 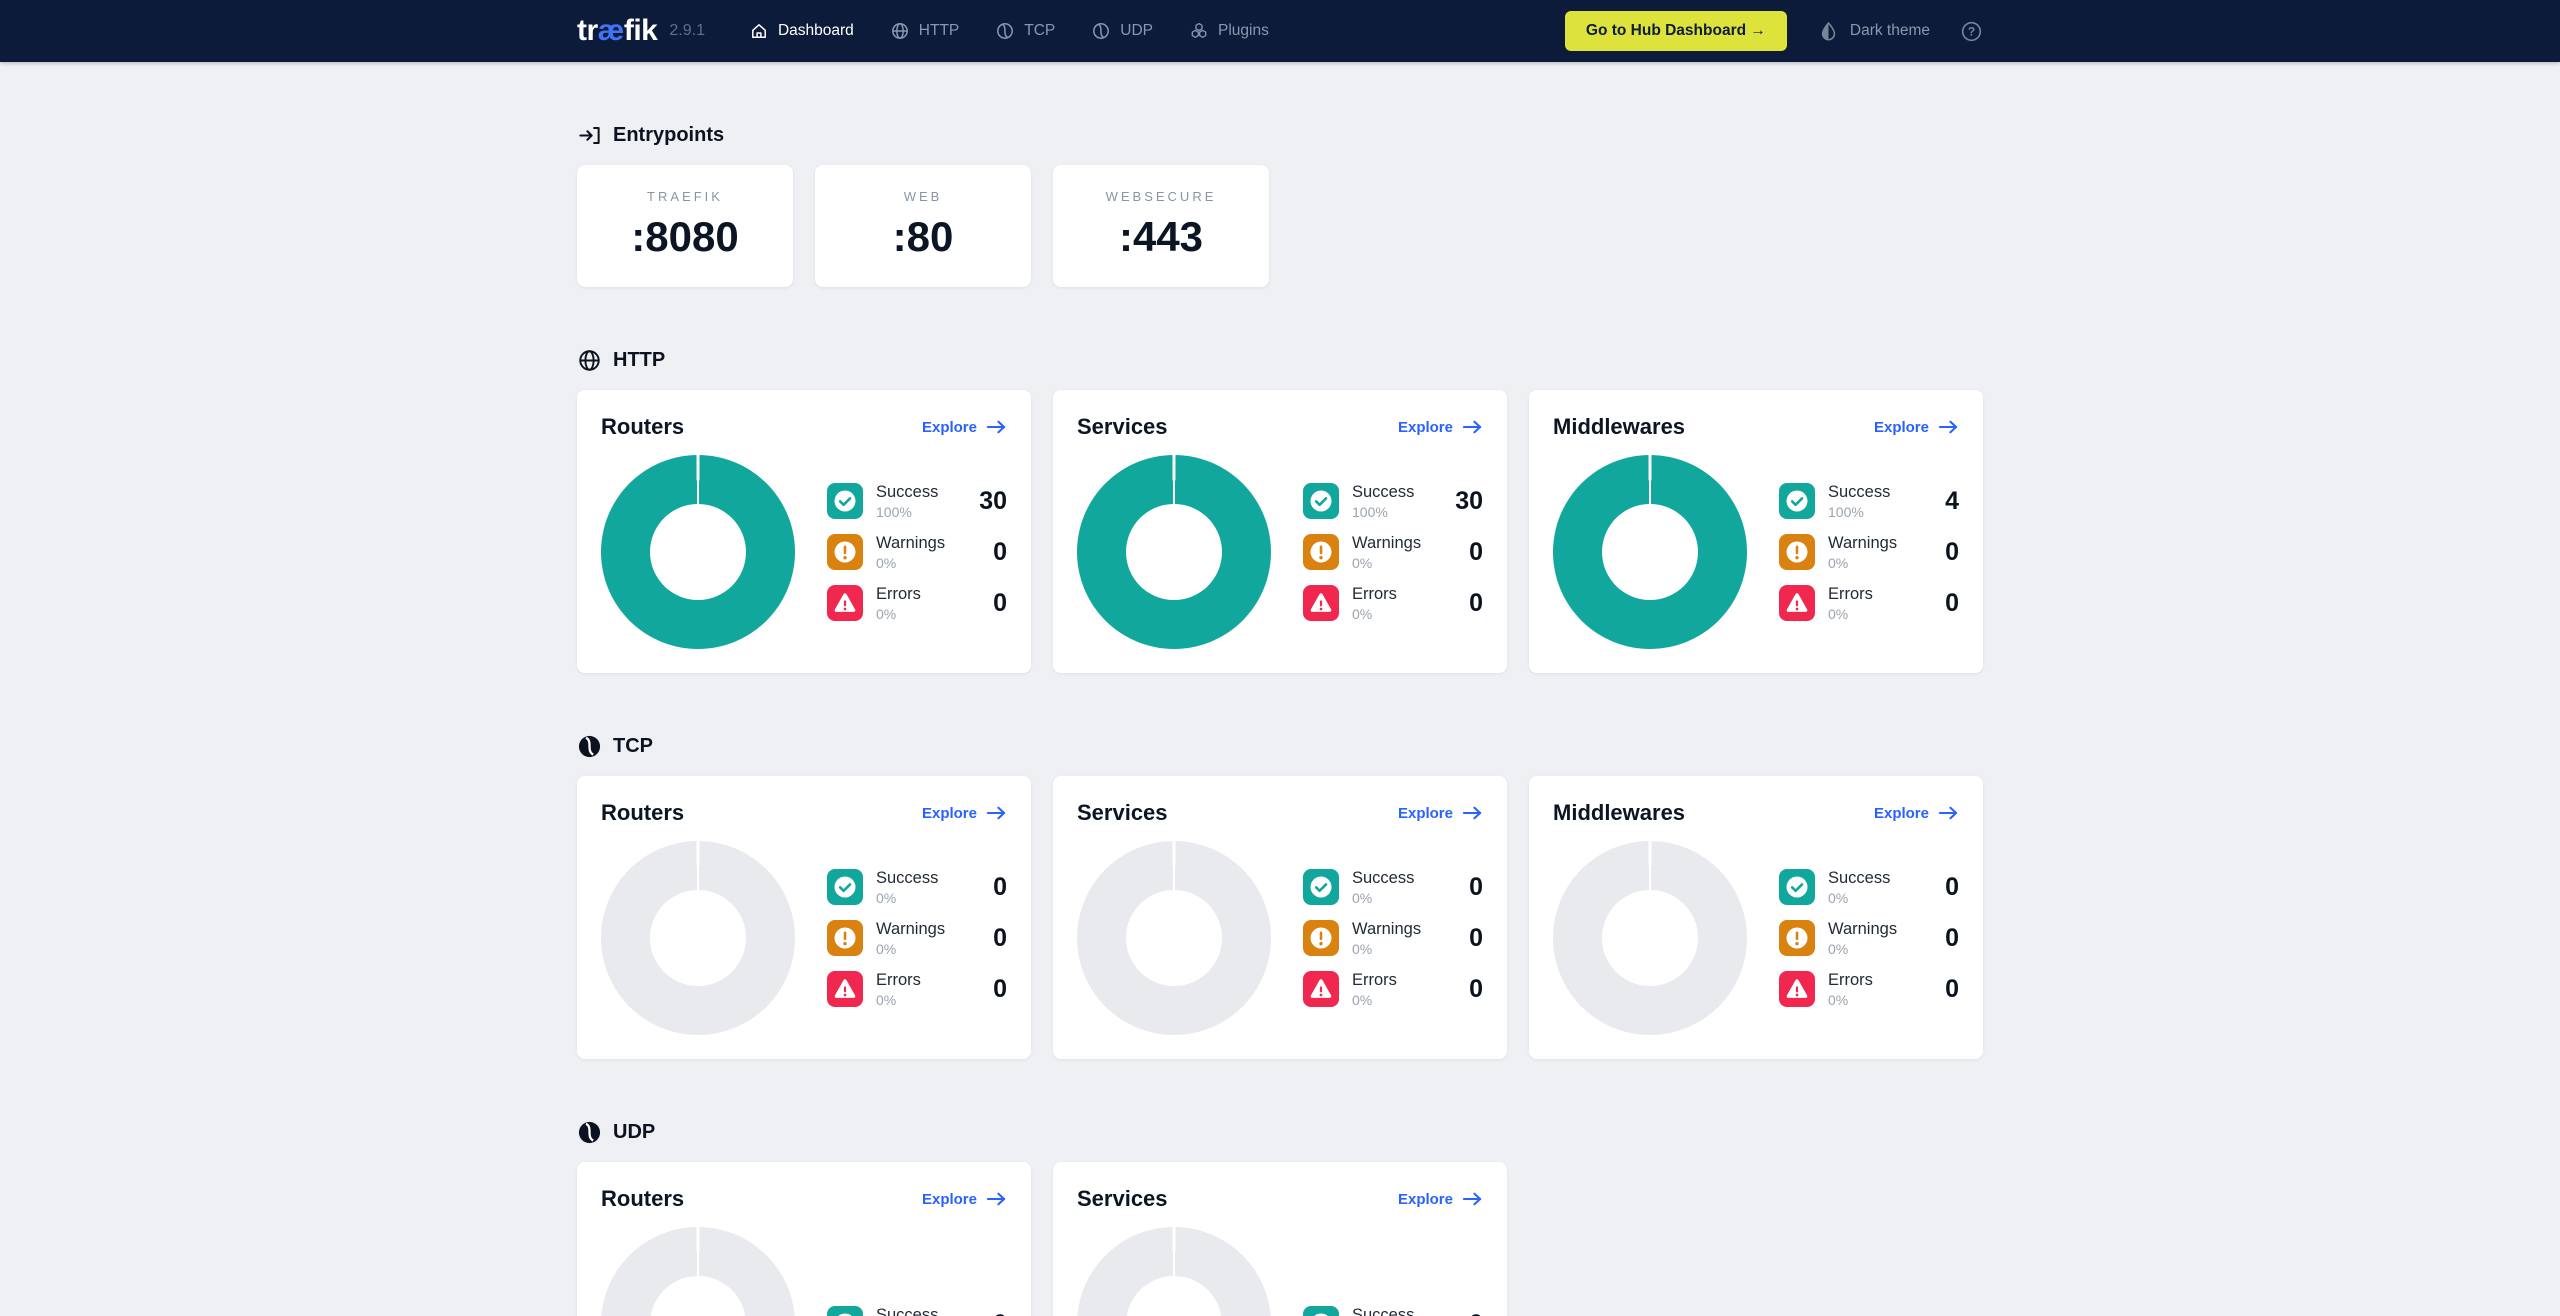 What do you see at coordinates (1280, 552) in the screenshot?
I see `card-body: Success 100% 30 Warnings 0% 0 Errors 0% 0` at bounding box center [1280, 552].